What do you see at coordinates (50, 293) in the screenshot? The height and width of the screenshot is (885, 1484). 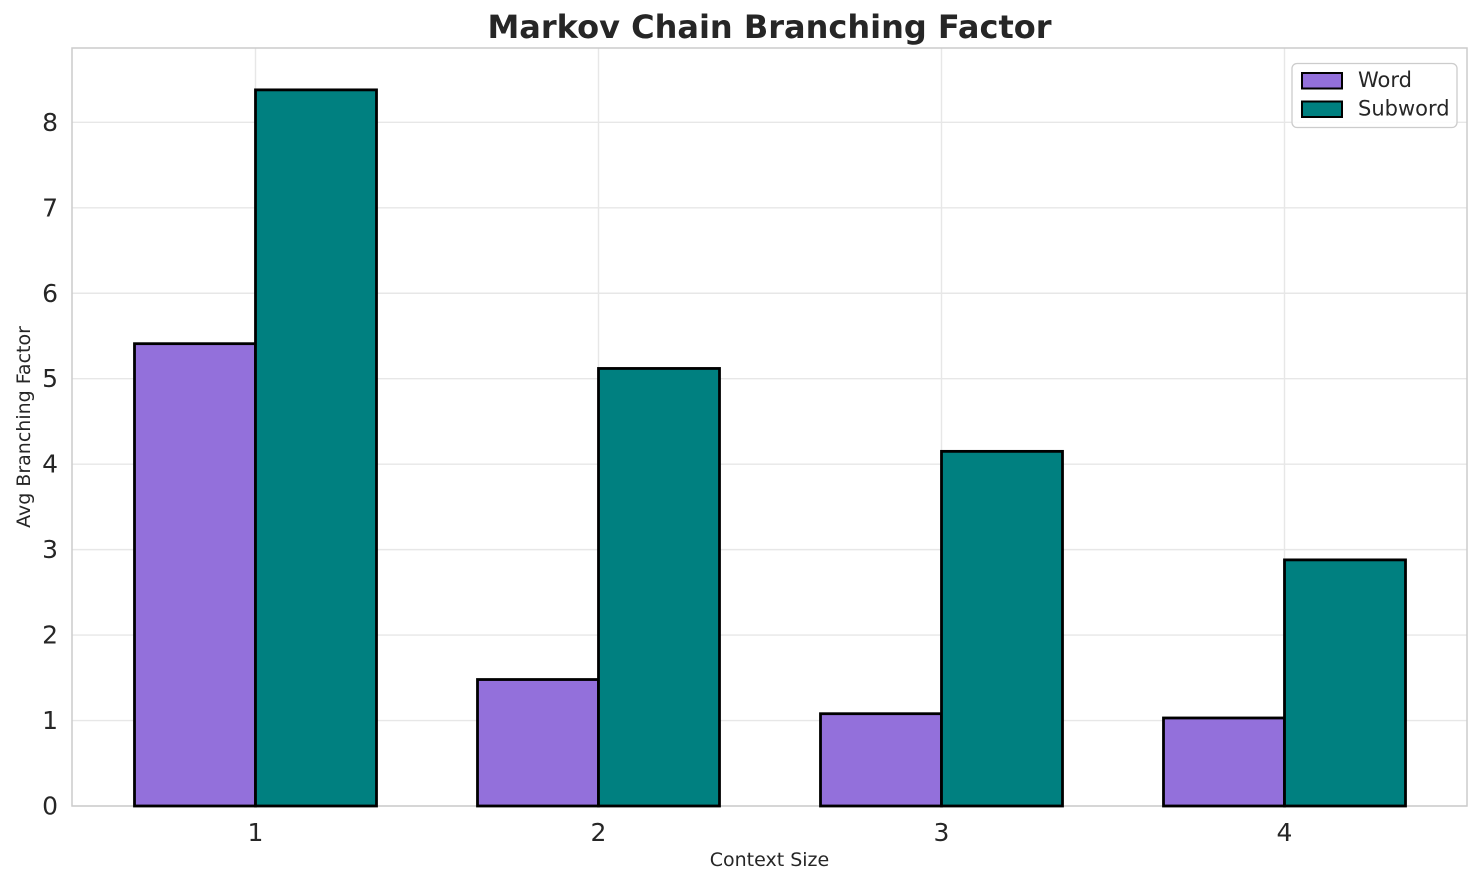 I see `y-tick-label-6: 6` at bounding box center [50, 293].